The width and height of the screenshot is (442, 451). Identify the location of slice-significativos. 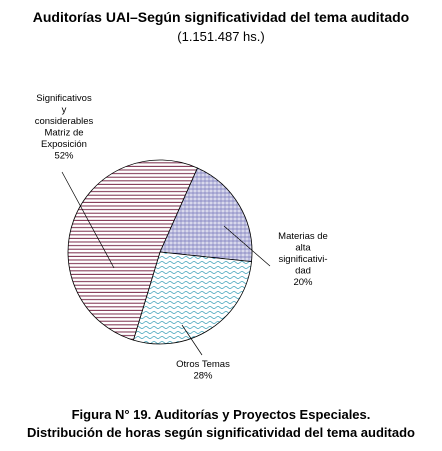
(132, 250).